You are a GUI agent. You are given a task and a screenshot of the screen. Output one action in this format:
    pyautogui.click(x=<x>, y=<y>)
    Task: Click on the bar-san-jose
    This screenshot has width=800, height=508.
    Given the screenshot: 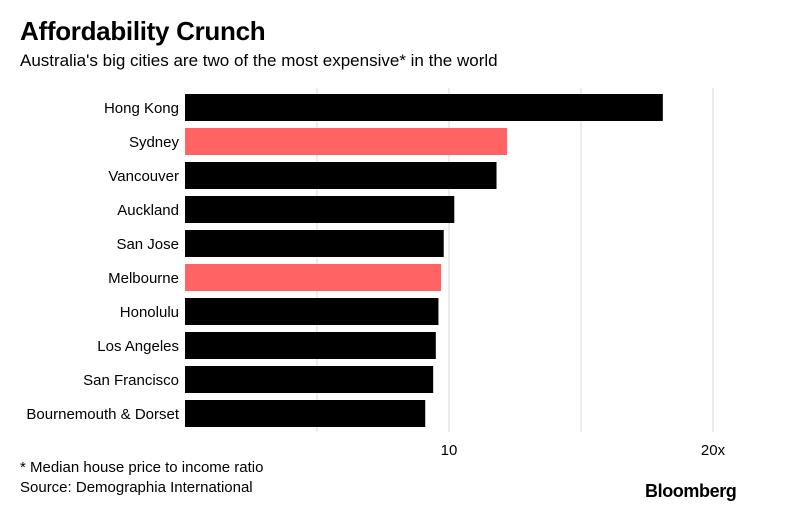 What is the action you would take?
    pyautogui.click(x=314, y=243)
    